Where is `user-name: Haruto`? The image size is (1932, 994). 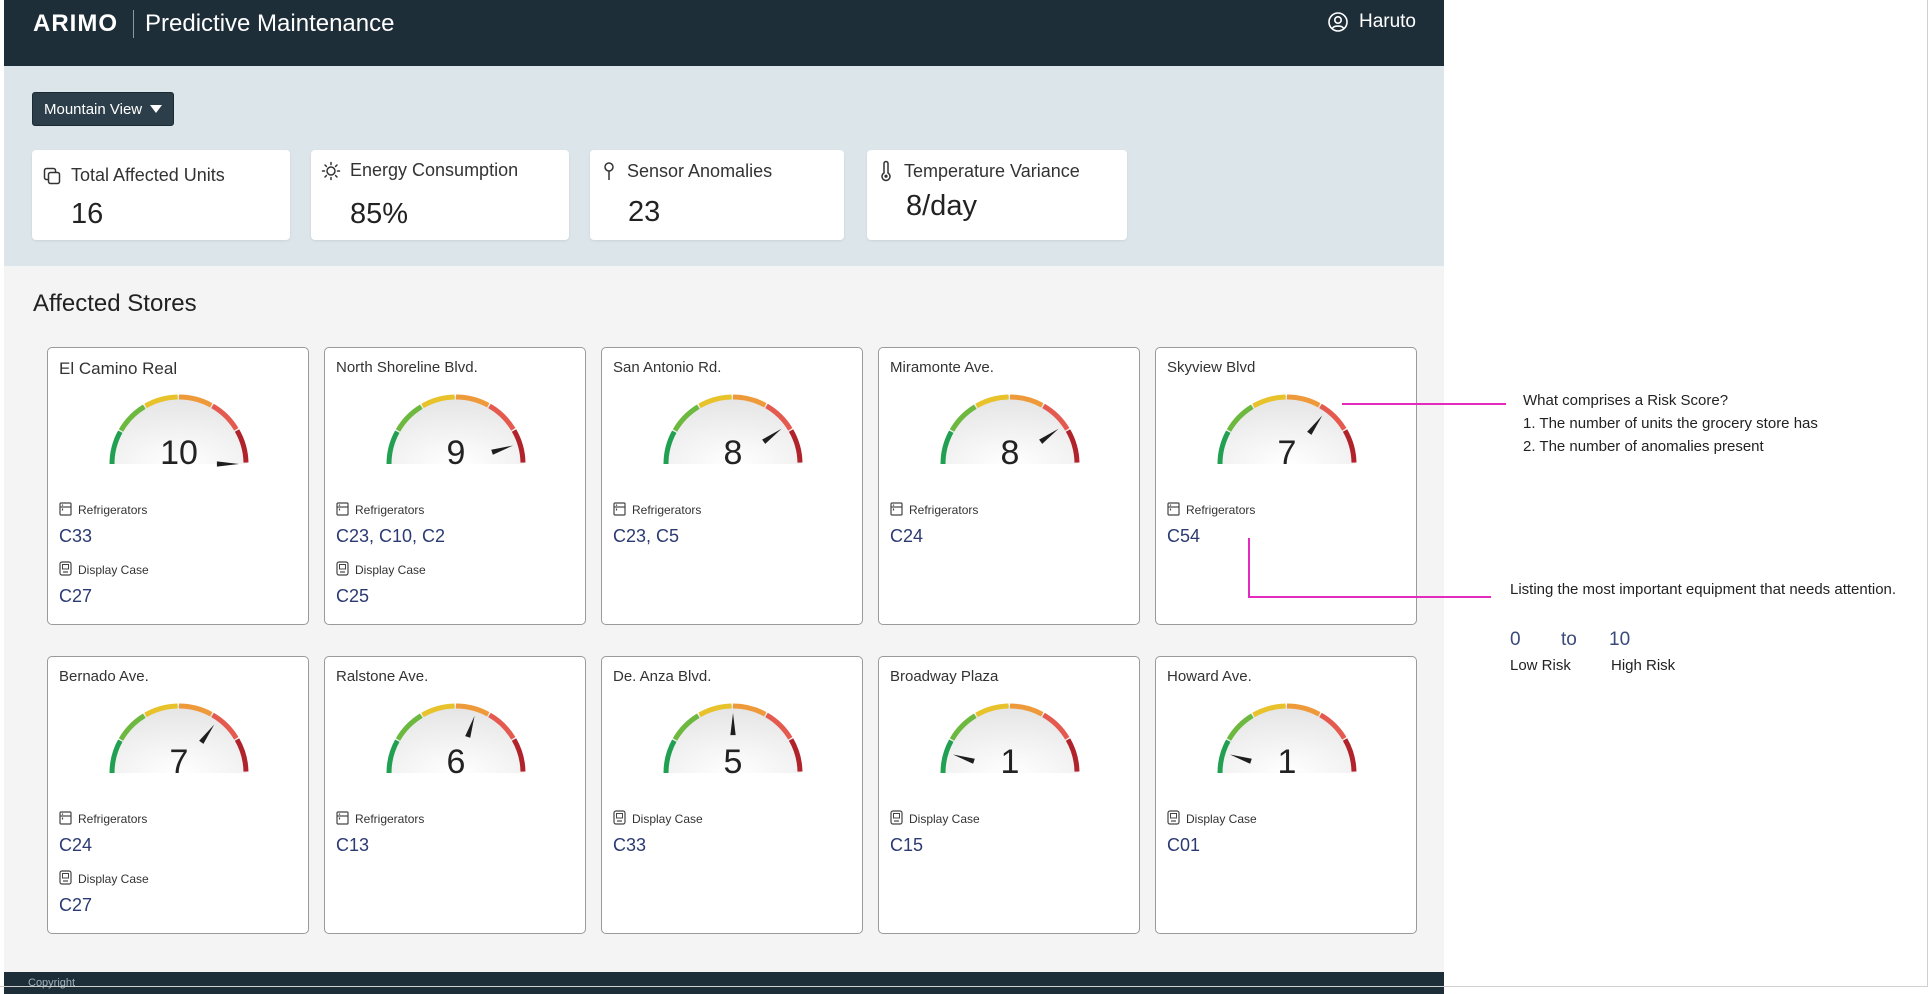
user-name: Haruto is located at coordinates (1387, 21).